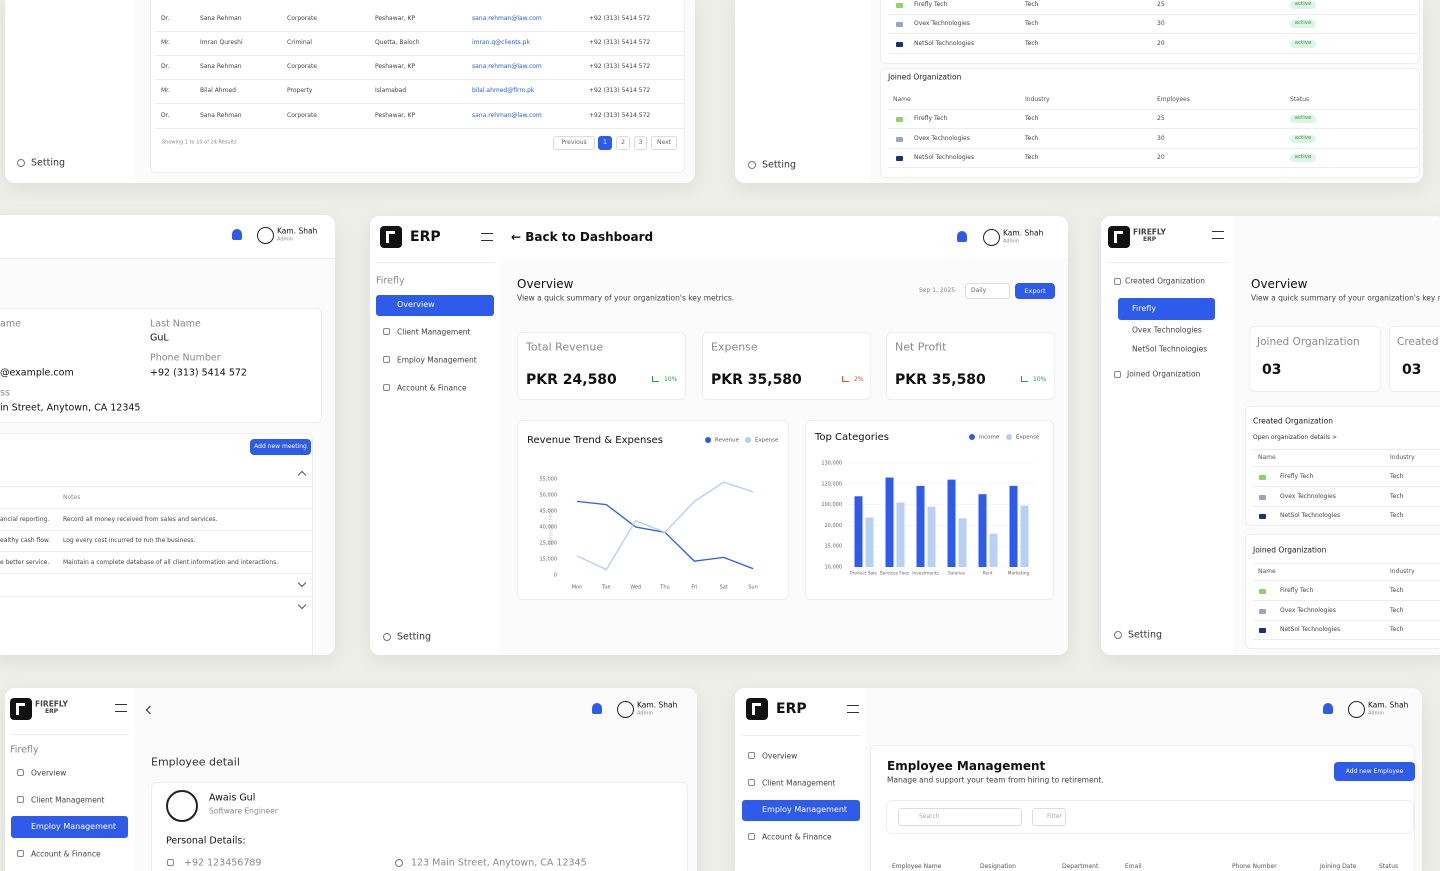 This screenshot has height=871, width=1440. Describe the element at coordinates (1161, 157) in the screenshot. I see `table-cell: 20` at that location.